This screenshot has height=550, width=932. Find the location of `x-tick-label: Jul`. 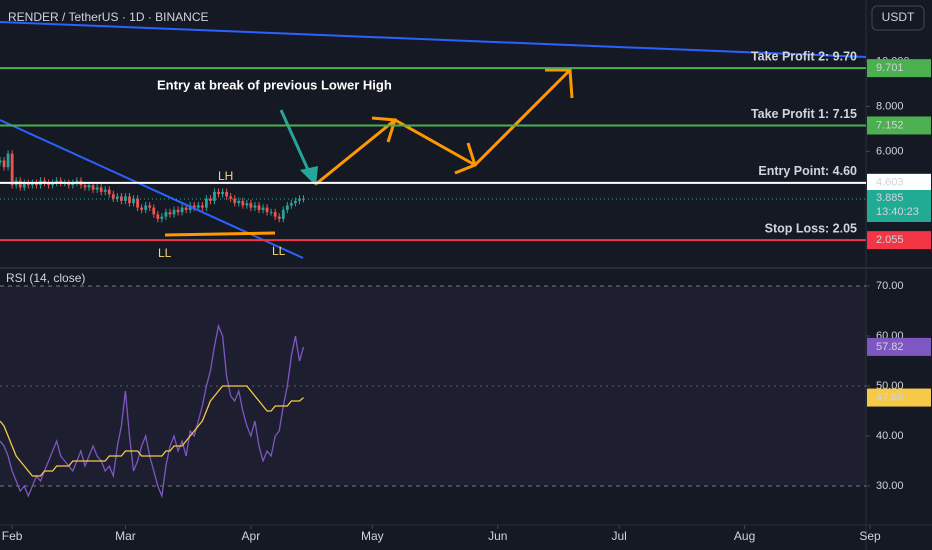

x-tick-label: Jul is located at coordinates (618, 536).